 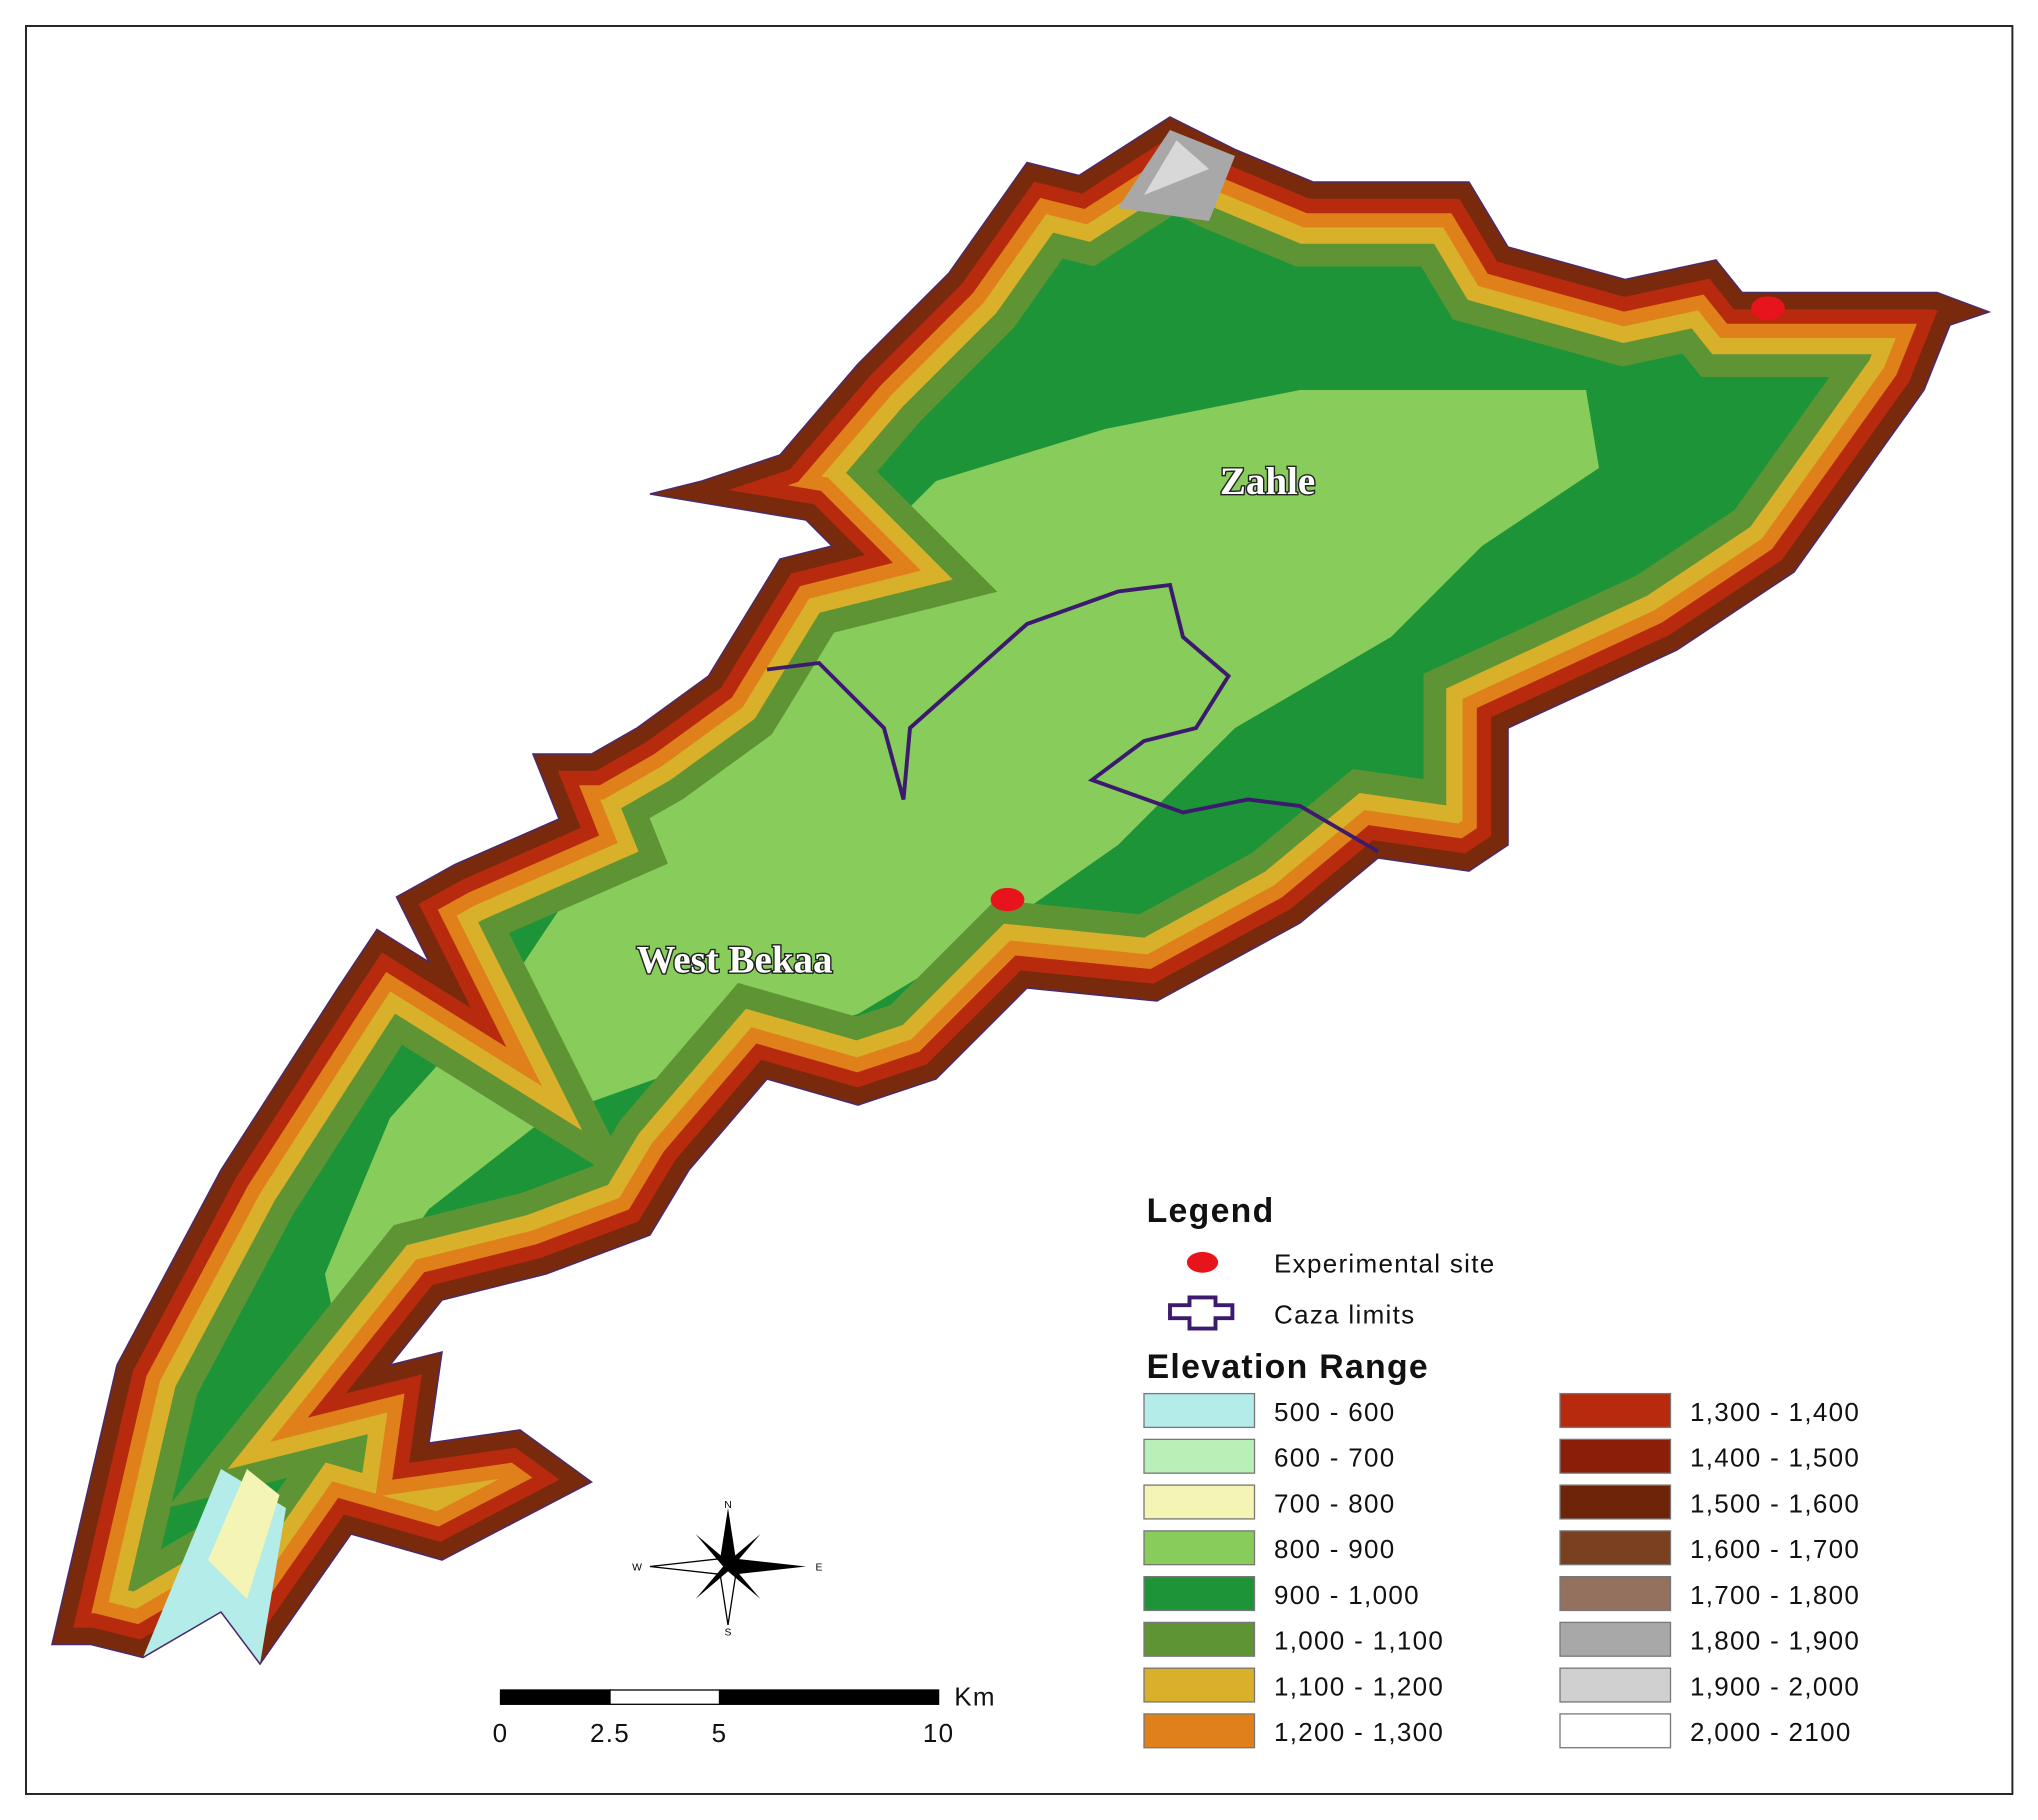 What do you see at coordinates (1335, 1412) in the screenshot?
I see `legend-label: 500 - 600` at bounding box center [1335, 1412].